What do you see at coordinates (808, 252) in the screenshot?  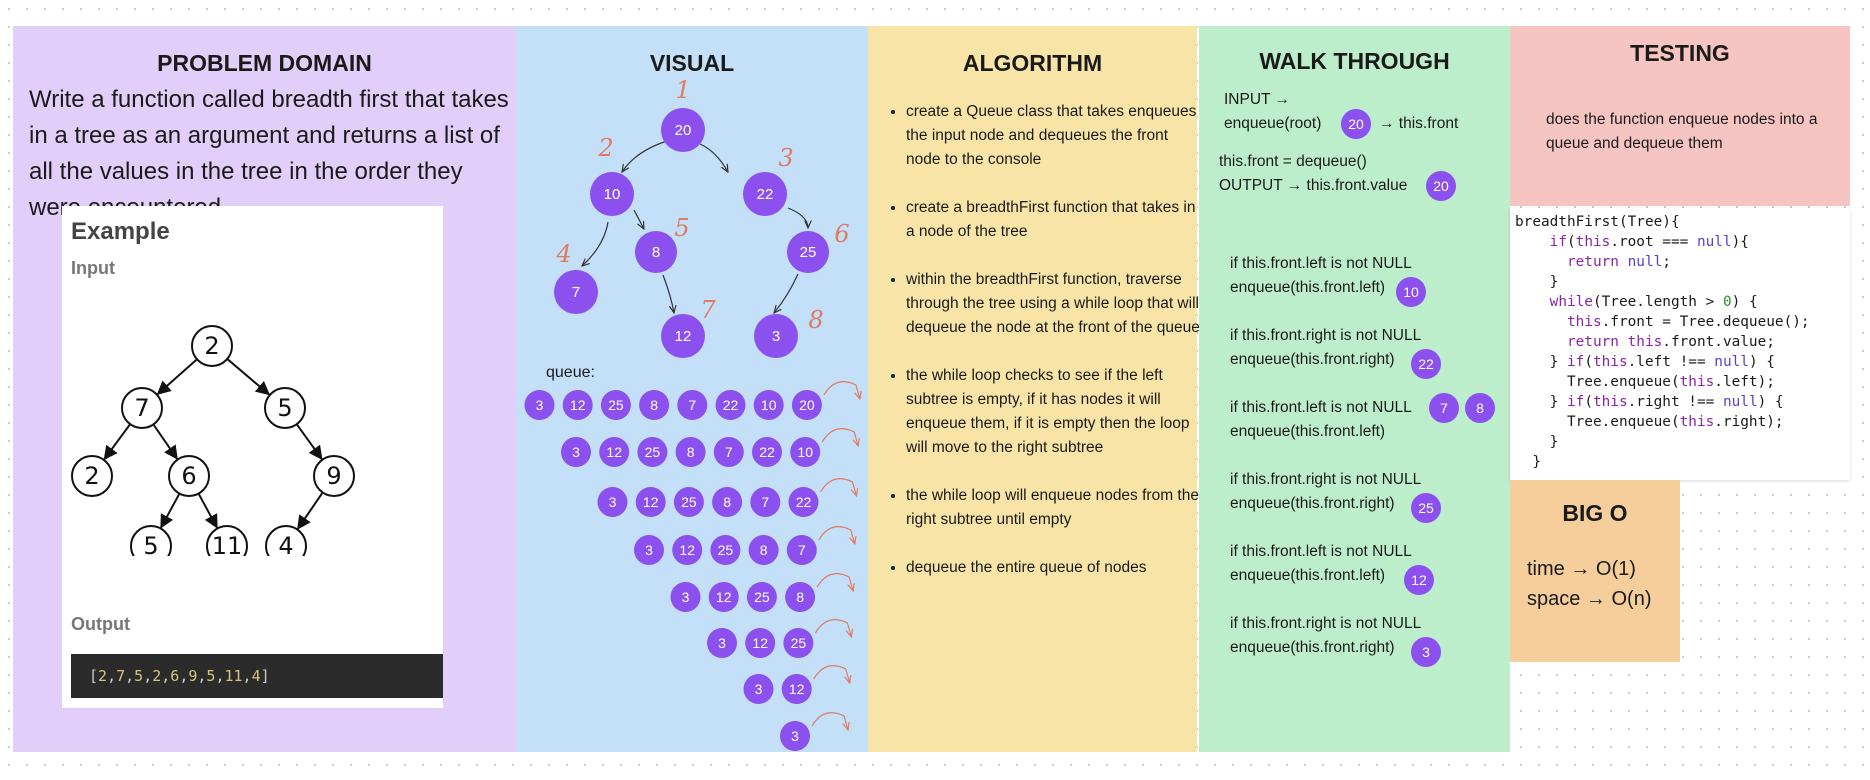 I see `visual-tree-node-label: 25` at bounding box center [808, 252].